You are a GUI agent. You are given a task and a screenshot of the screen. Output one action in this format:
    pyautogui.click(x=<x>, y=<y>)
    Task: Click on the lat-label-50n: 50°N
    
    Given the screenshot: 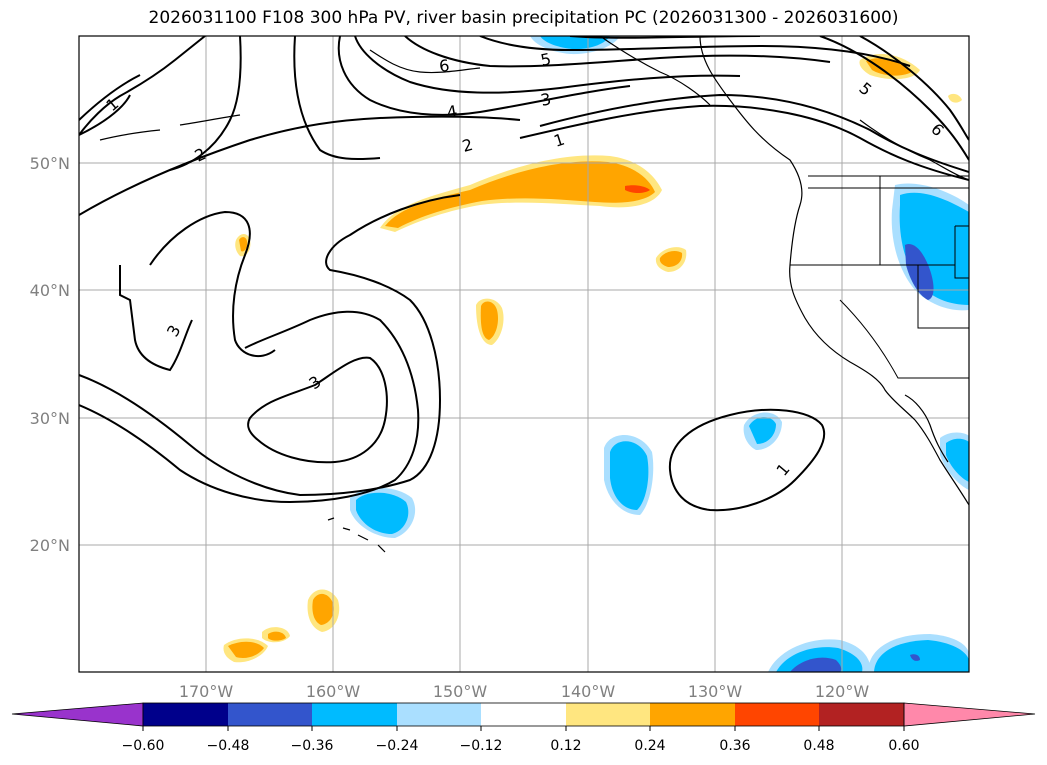 What is the action you would take?
    pyautogui.click(x=50, y=163)
    